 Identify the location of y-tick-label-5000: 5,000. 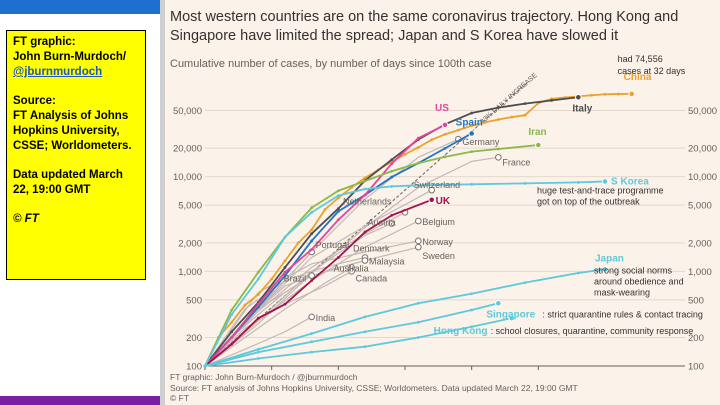
(190, 206).